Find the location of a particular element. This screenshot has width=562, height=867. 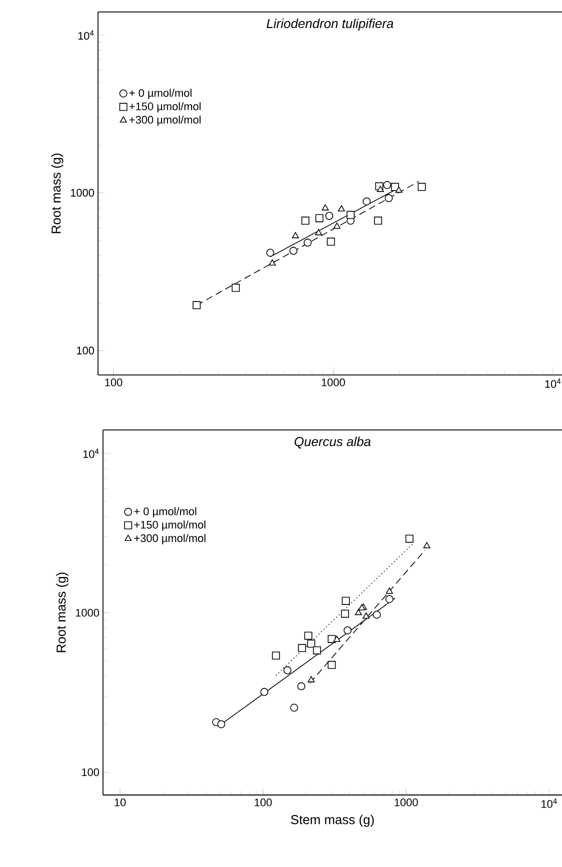

chart-title: Quercus alba is located at coordinates (332, 442).